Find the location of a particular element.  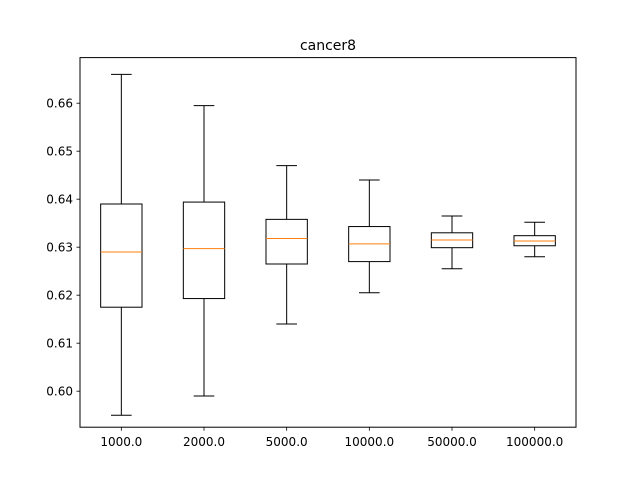

x-tick-label: 2000.0 is located at coordinates (204, 442).